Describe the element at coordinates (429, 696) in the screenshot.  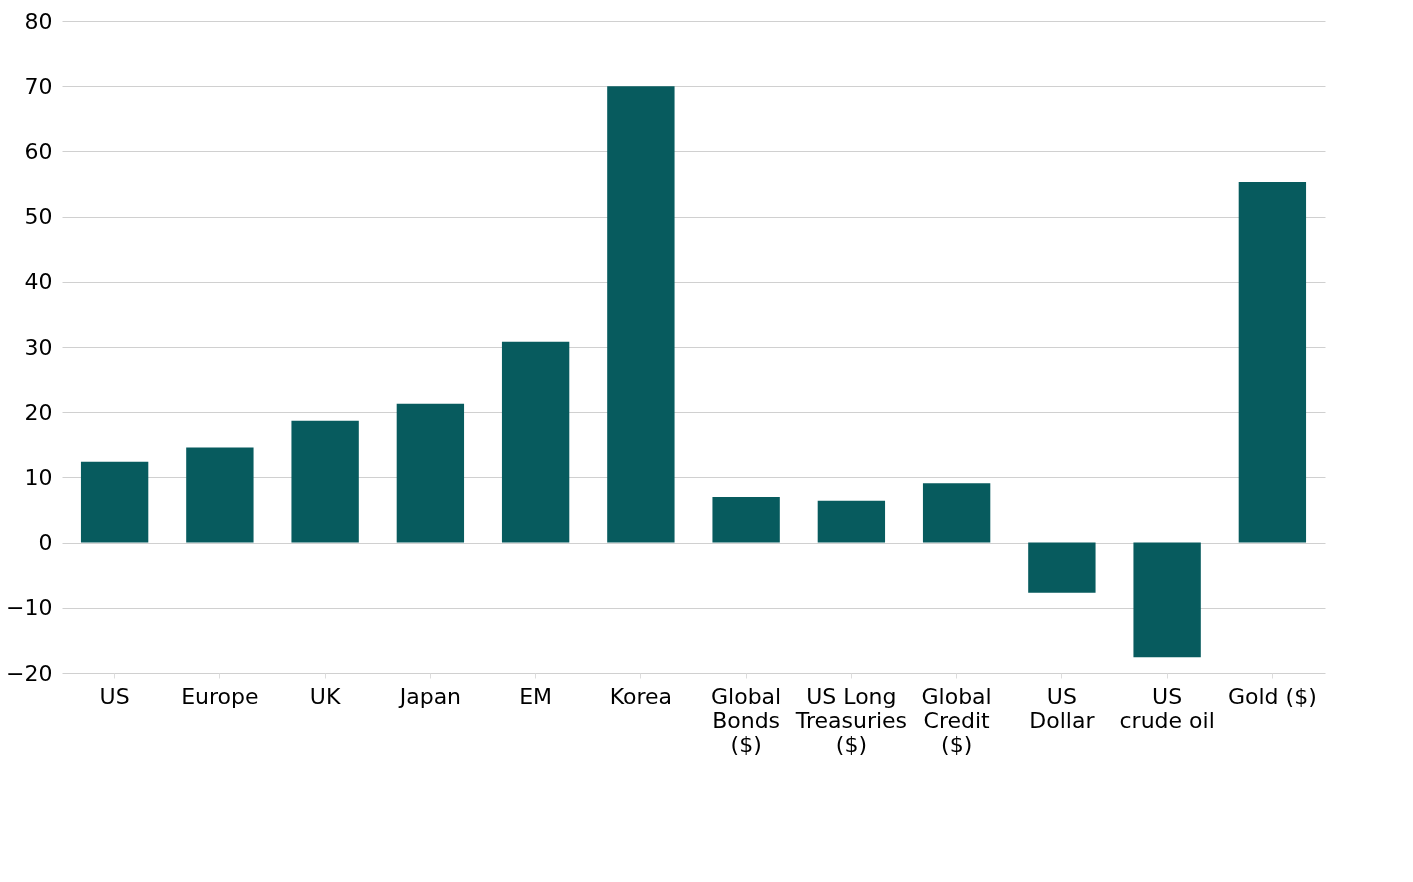
I see `x-tick-label: Japan` at that location.